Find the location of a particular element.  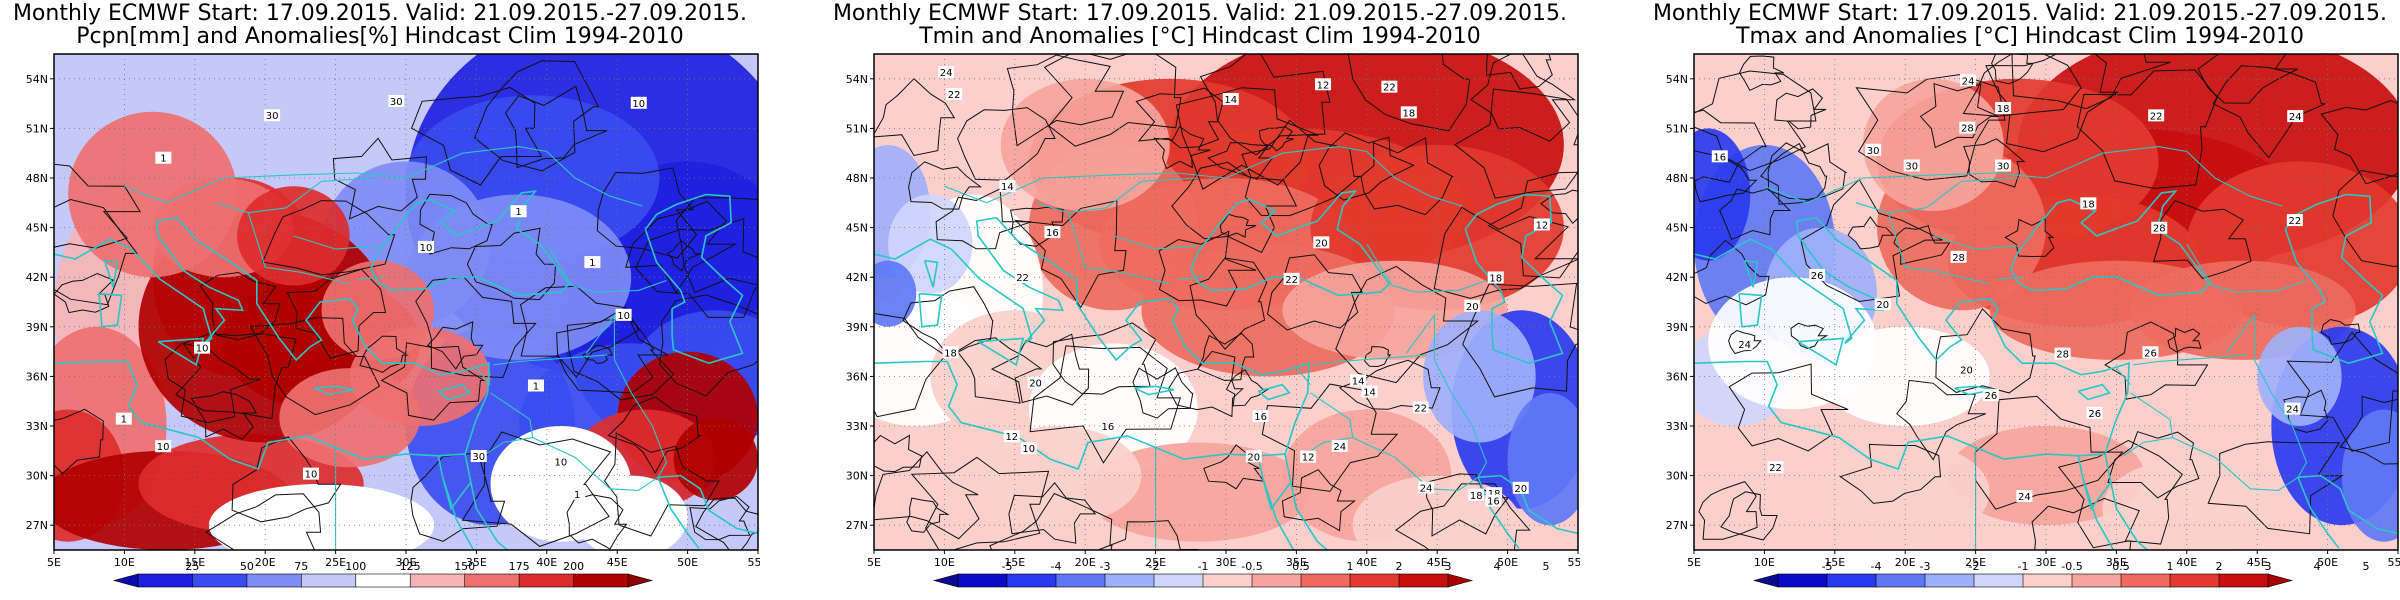

lat-label: 36N is located at coordinates (857, 376).